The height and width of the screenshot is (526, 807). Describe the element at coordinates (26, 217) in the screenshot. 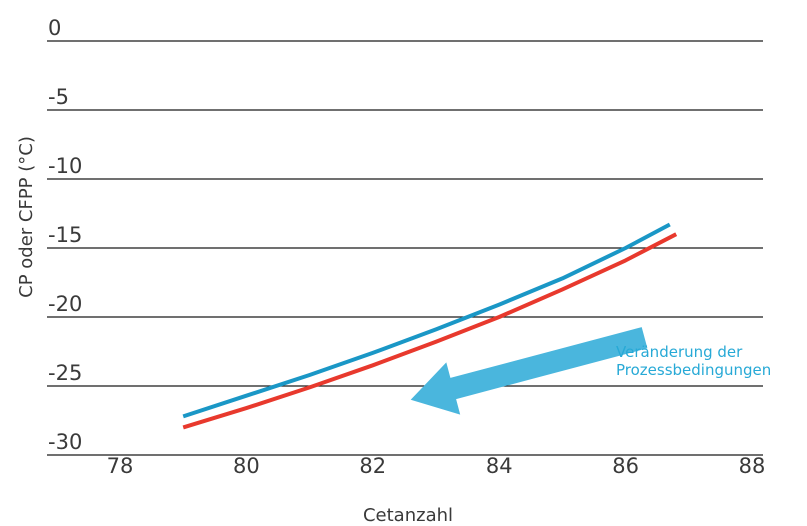

I see `y-axis-title: CP oder CFPP (°C)` at that location.